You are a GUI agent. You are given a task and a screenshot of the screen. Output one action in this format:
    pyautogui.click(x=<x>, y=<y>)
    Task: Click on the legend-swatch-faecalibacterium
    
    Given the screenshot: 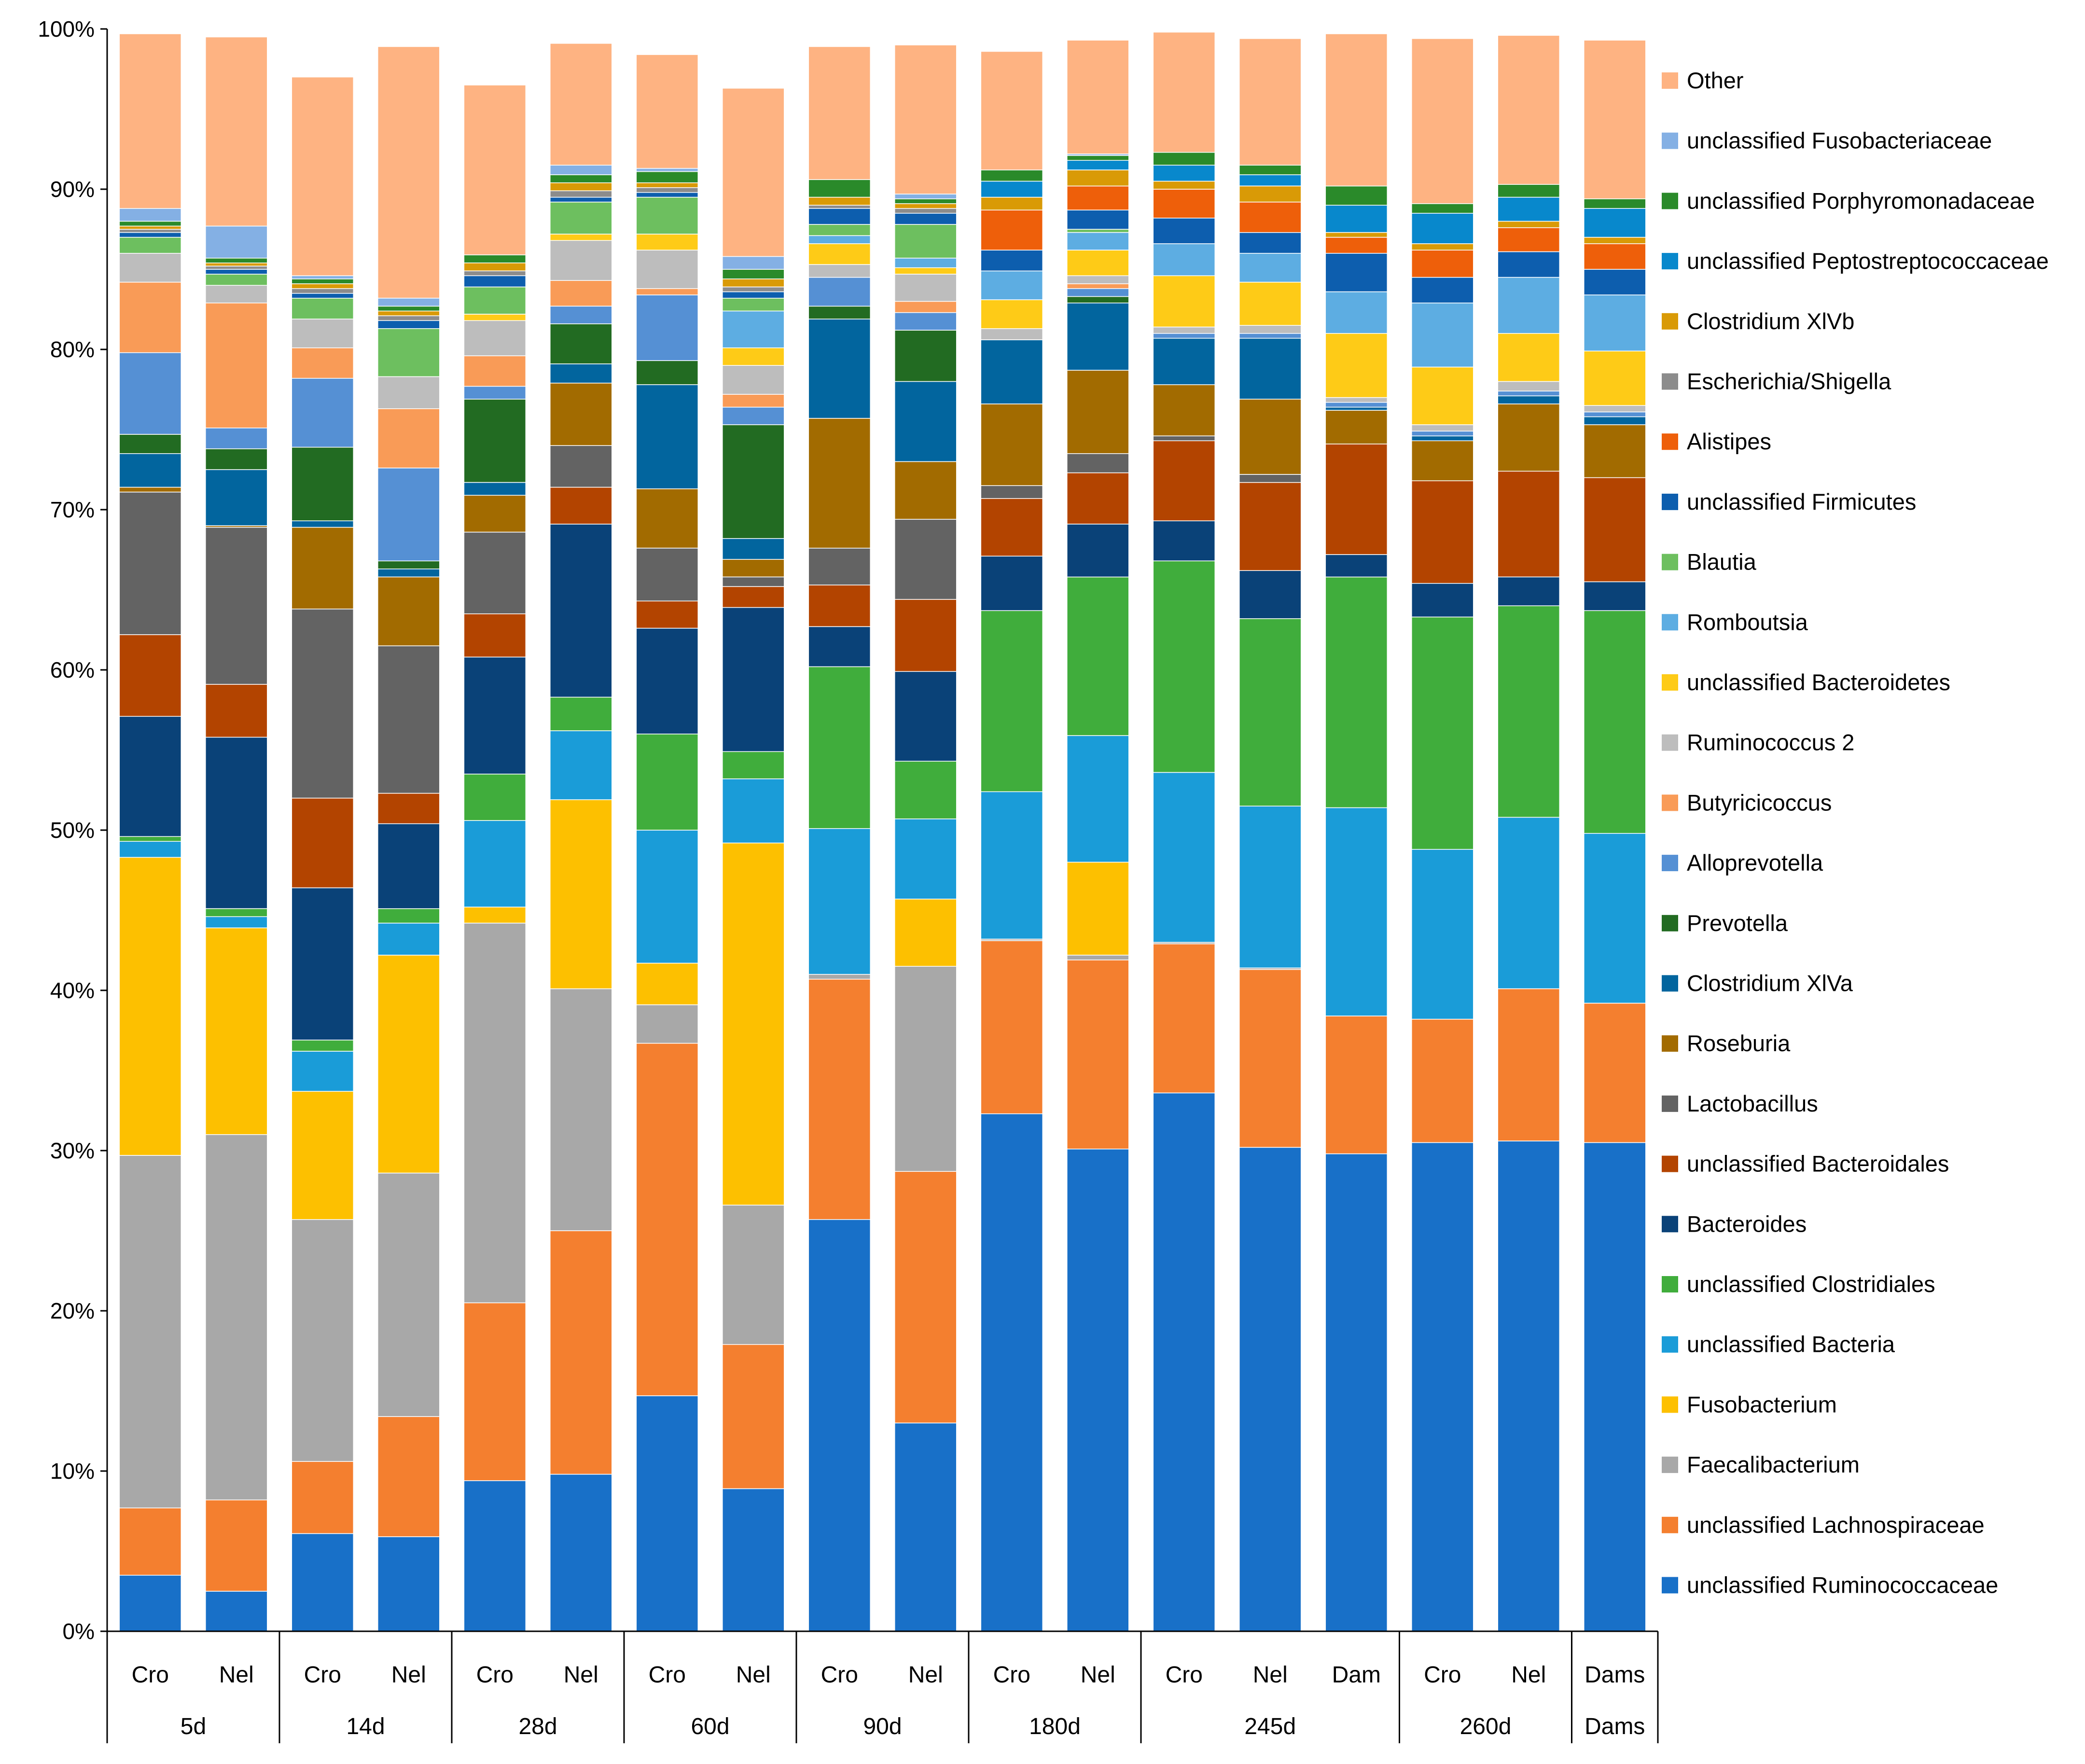 What is the action you would take?
    pyautogui.click(x=1670, y=1465)
    